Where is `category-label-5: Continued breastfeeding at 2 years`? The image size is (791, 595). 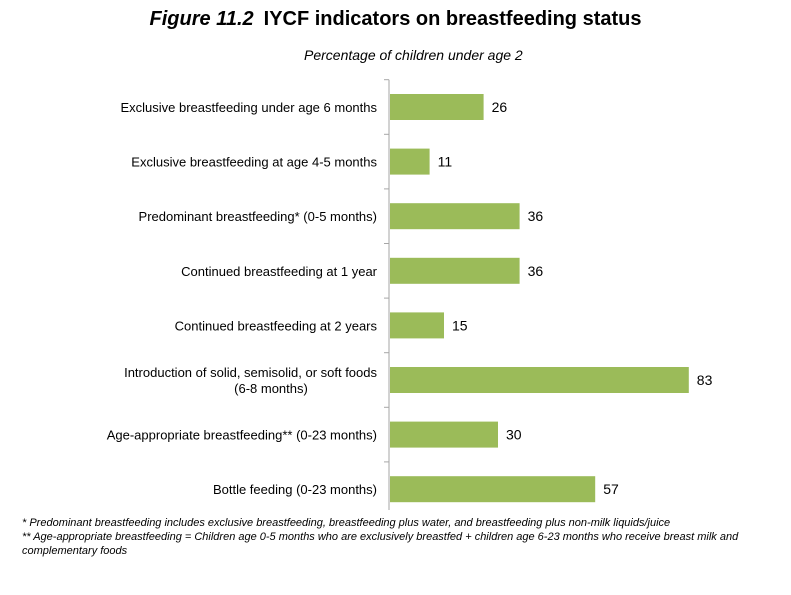 category-label-5: Continued breastfeeding at 2 years is located at coordinates (276, 325).